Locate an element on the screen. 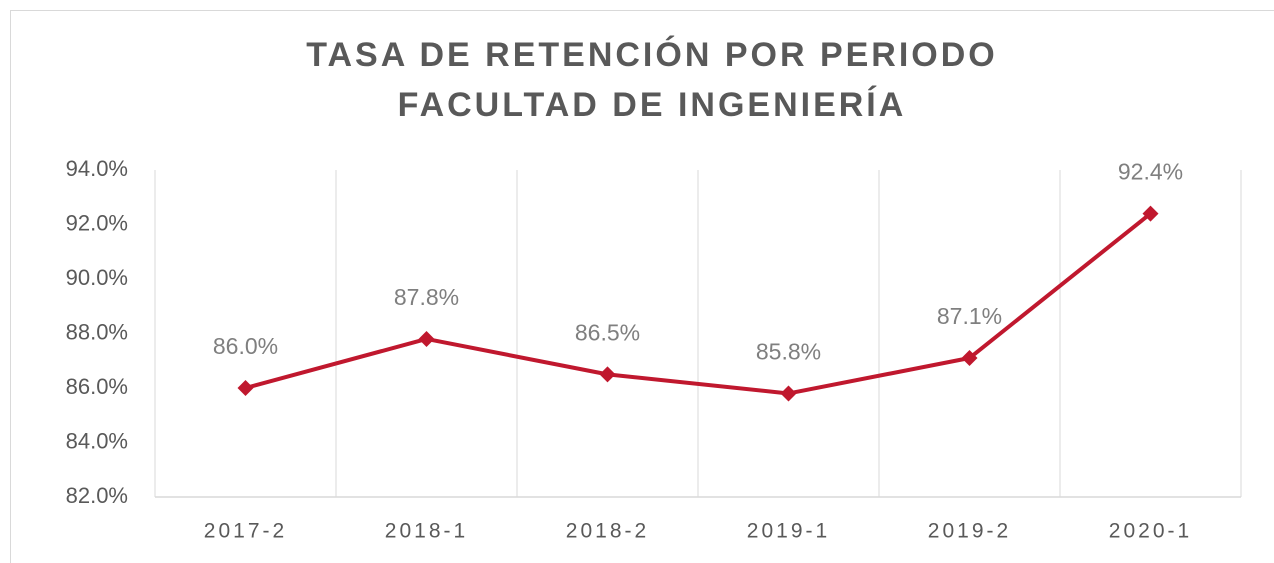 The width and height of the screenshot is (1274, 563). data-label: 86.0% is located at coordinates (245, 346).